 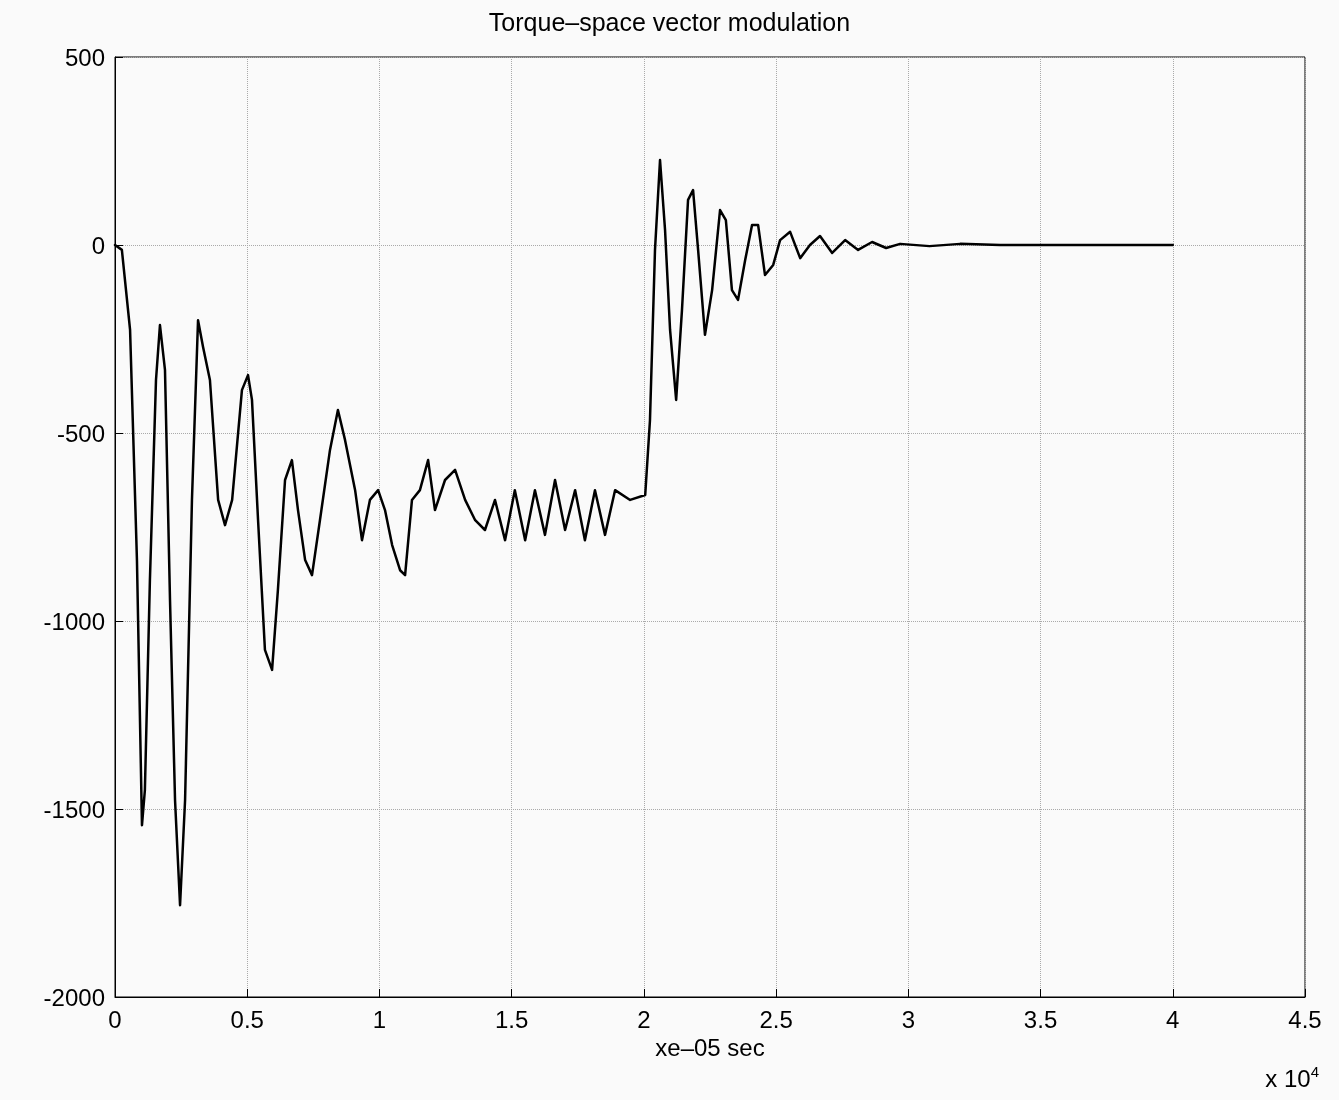 What do you see at coordinates (115, 1019) in the screenshot?
I see `x-tick-label: 0` at bounding box center [115, 1019].